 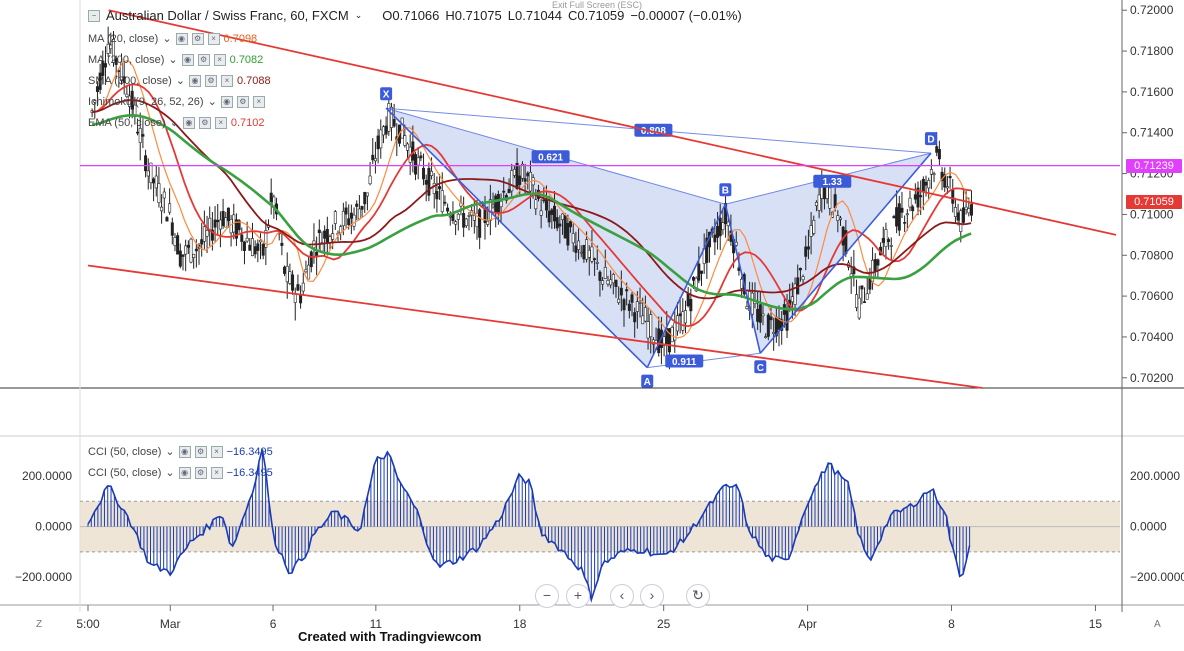 I want to click on timezone-button: Z, so click(x=39, y=624).